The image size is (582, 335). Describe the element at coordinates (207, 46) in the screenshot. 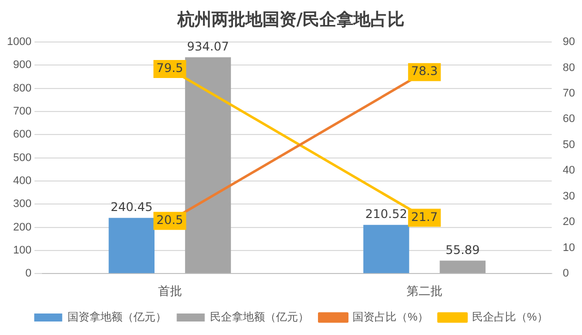

I see `data-label: 934.07` at that location.